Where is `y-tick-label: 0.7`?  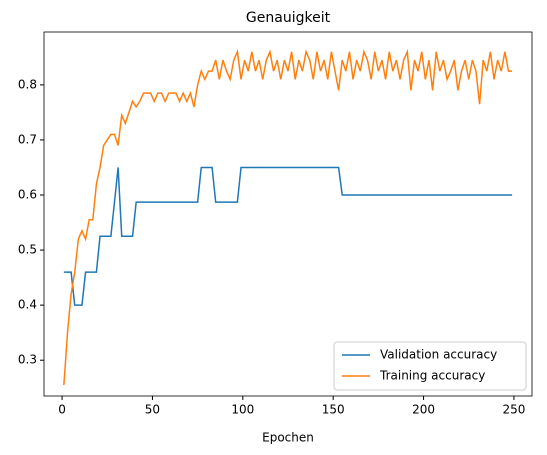 y-tick-label: 0.7 is located at coordinates (27, 139).